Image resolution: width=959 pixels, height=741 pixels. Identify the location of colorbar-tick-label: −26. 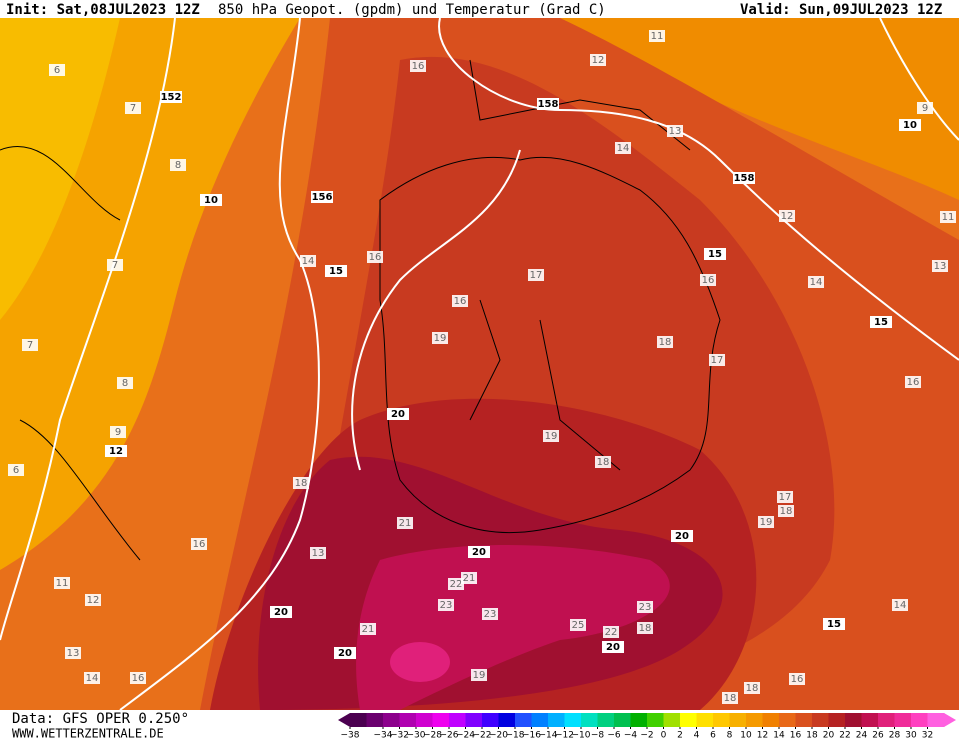
(449, 736).